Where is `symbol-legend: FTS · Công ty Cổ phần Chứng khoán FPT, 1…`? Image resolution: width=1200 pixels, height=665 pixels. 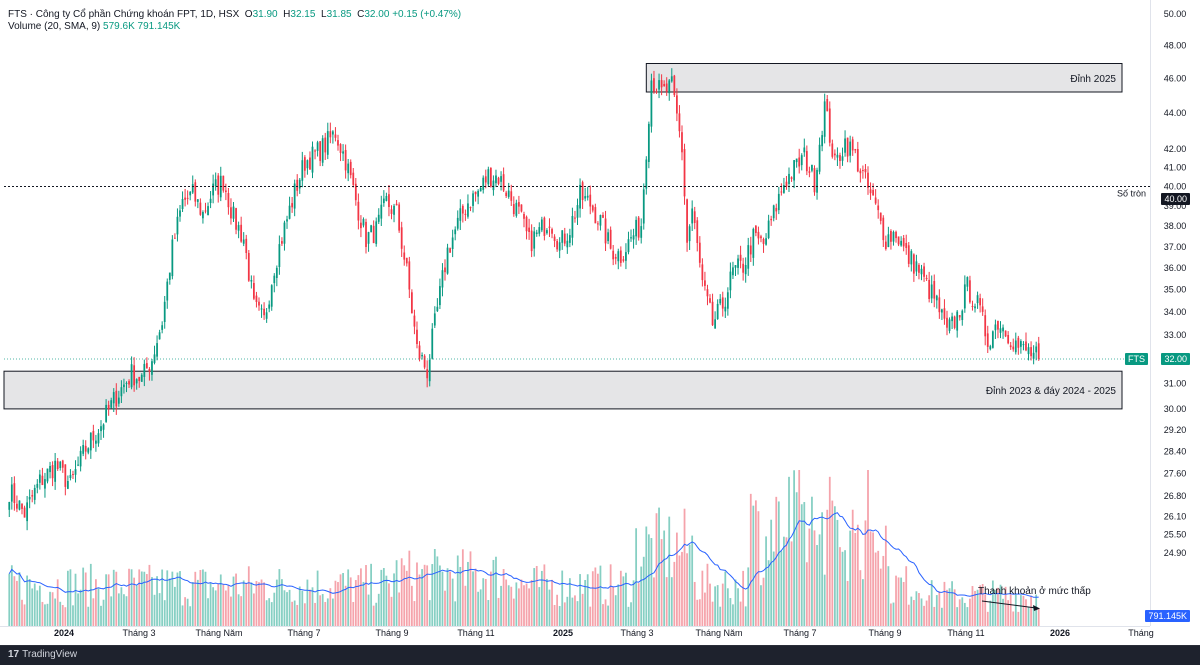
symbol-legend: FTS · Công ty Cổ phần Chứng khoán FPT, 1… is located at coordinates (235, 14).